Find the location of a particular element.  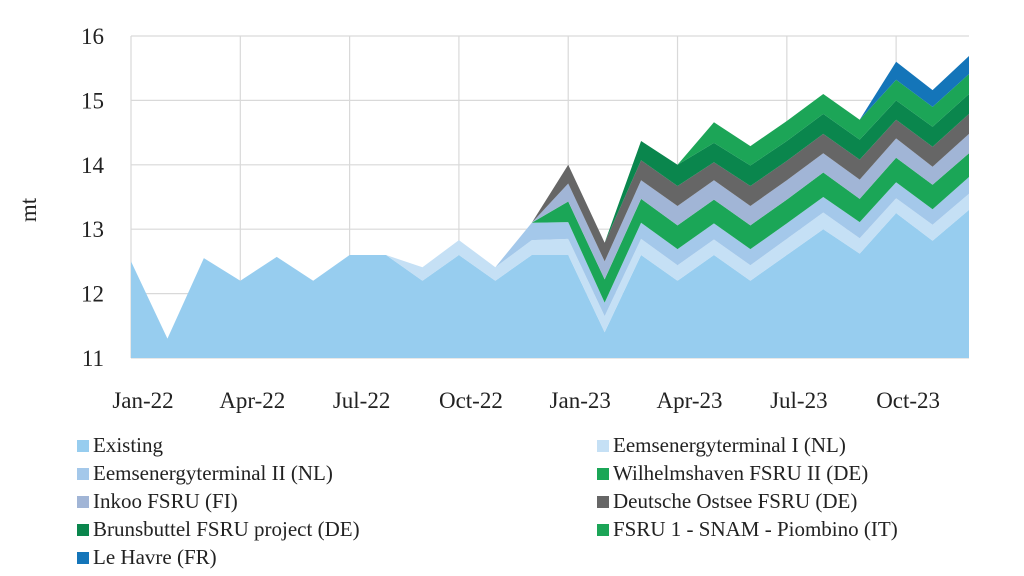

y-tick-label: 16 is located at coordinates (92, 36).